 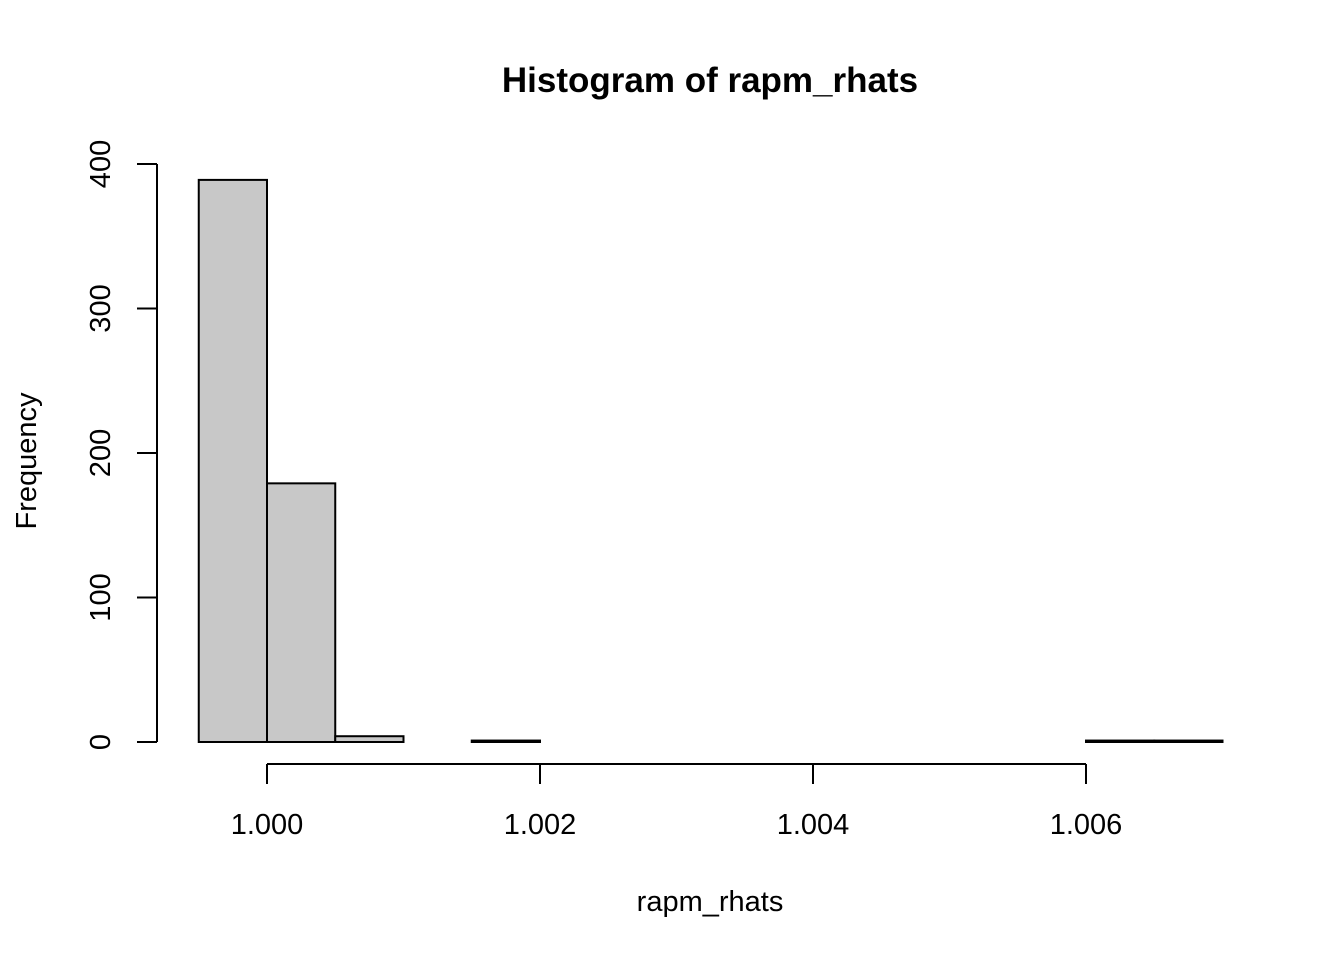 I want to click on y-tick-label-2: 200, so click(x=101, y=453).